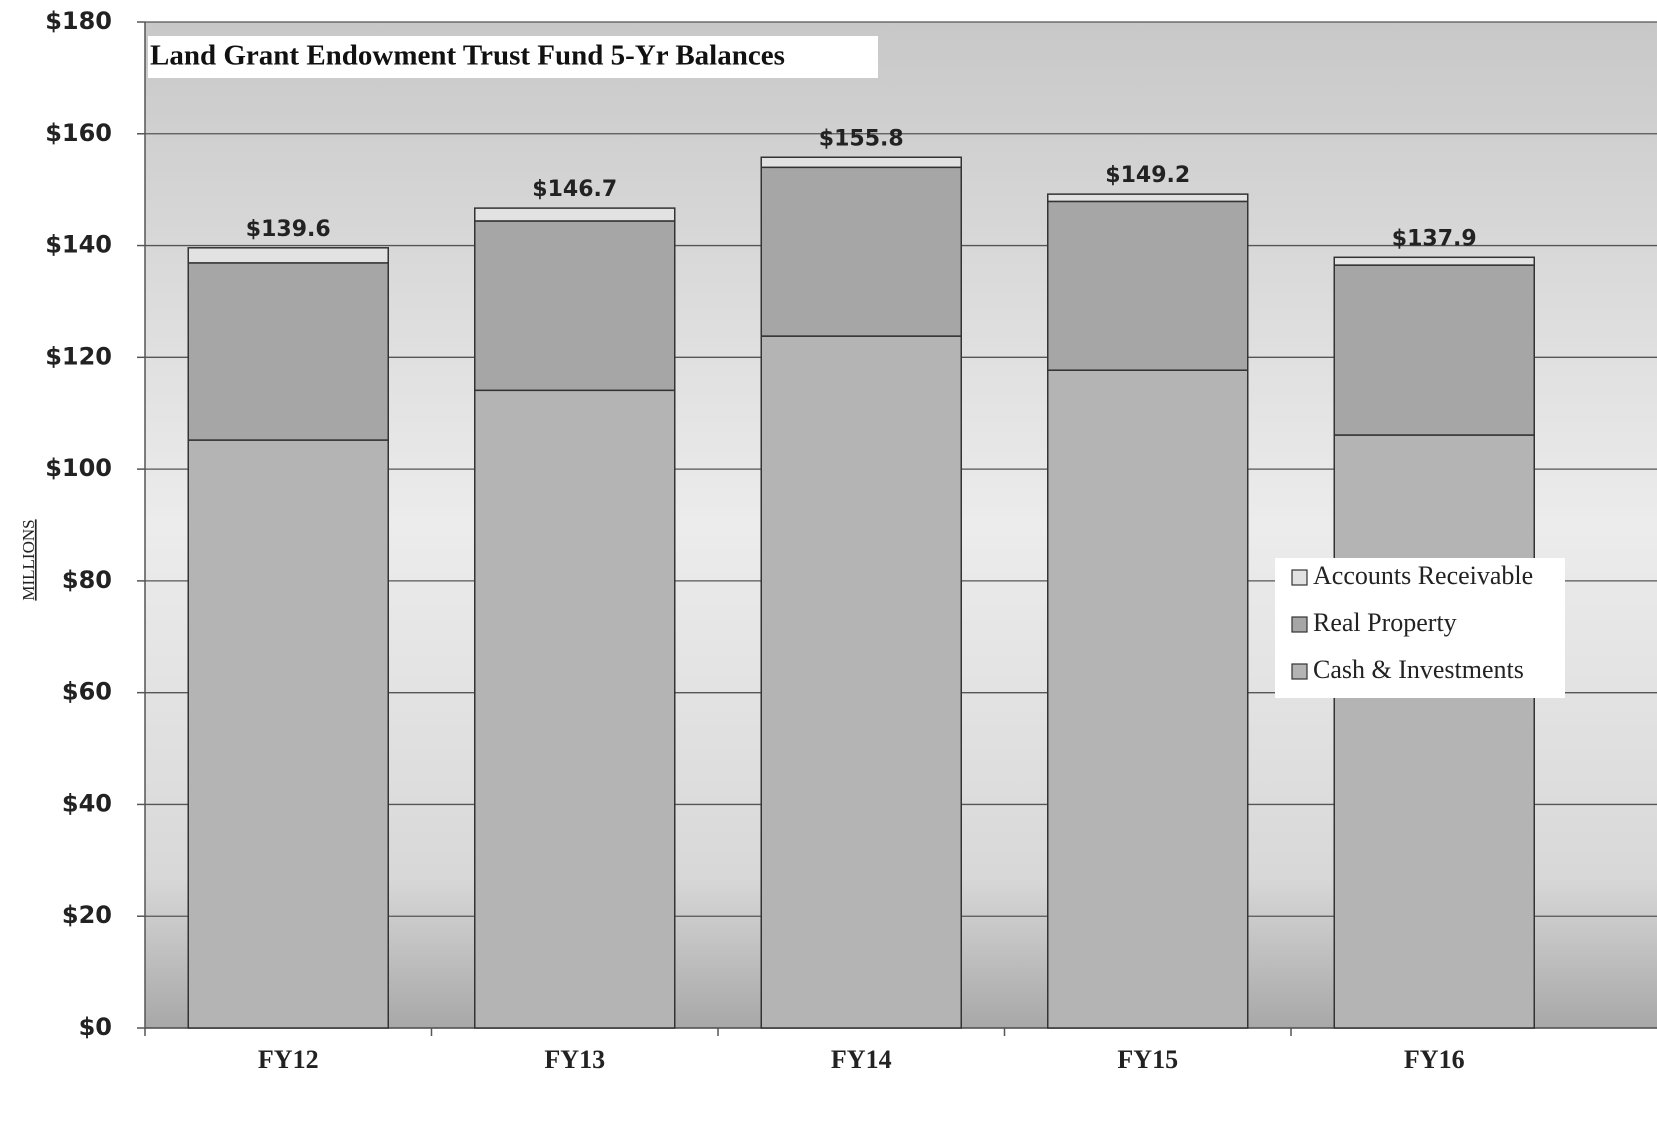 The width and height of the screenshot is (1657, 1137). Describe the element at coordinates (78, 21) in the screenshot. I see `y-tick-label: $180` at that location.